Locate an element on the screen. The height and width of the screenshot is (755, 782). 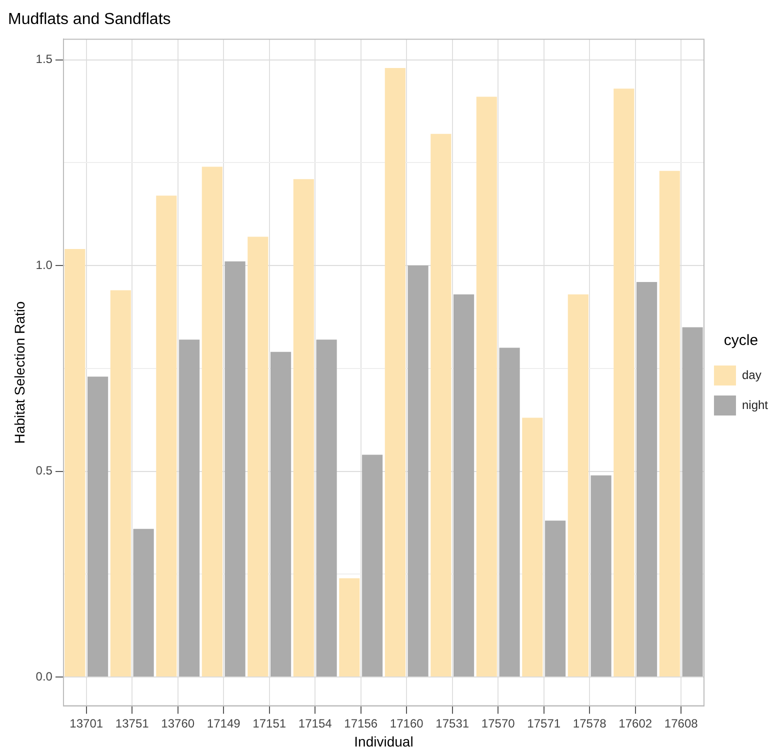
x-tick-label: 13751 is located at coordinates (132, 723).